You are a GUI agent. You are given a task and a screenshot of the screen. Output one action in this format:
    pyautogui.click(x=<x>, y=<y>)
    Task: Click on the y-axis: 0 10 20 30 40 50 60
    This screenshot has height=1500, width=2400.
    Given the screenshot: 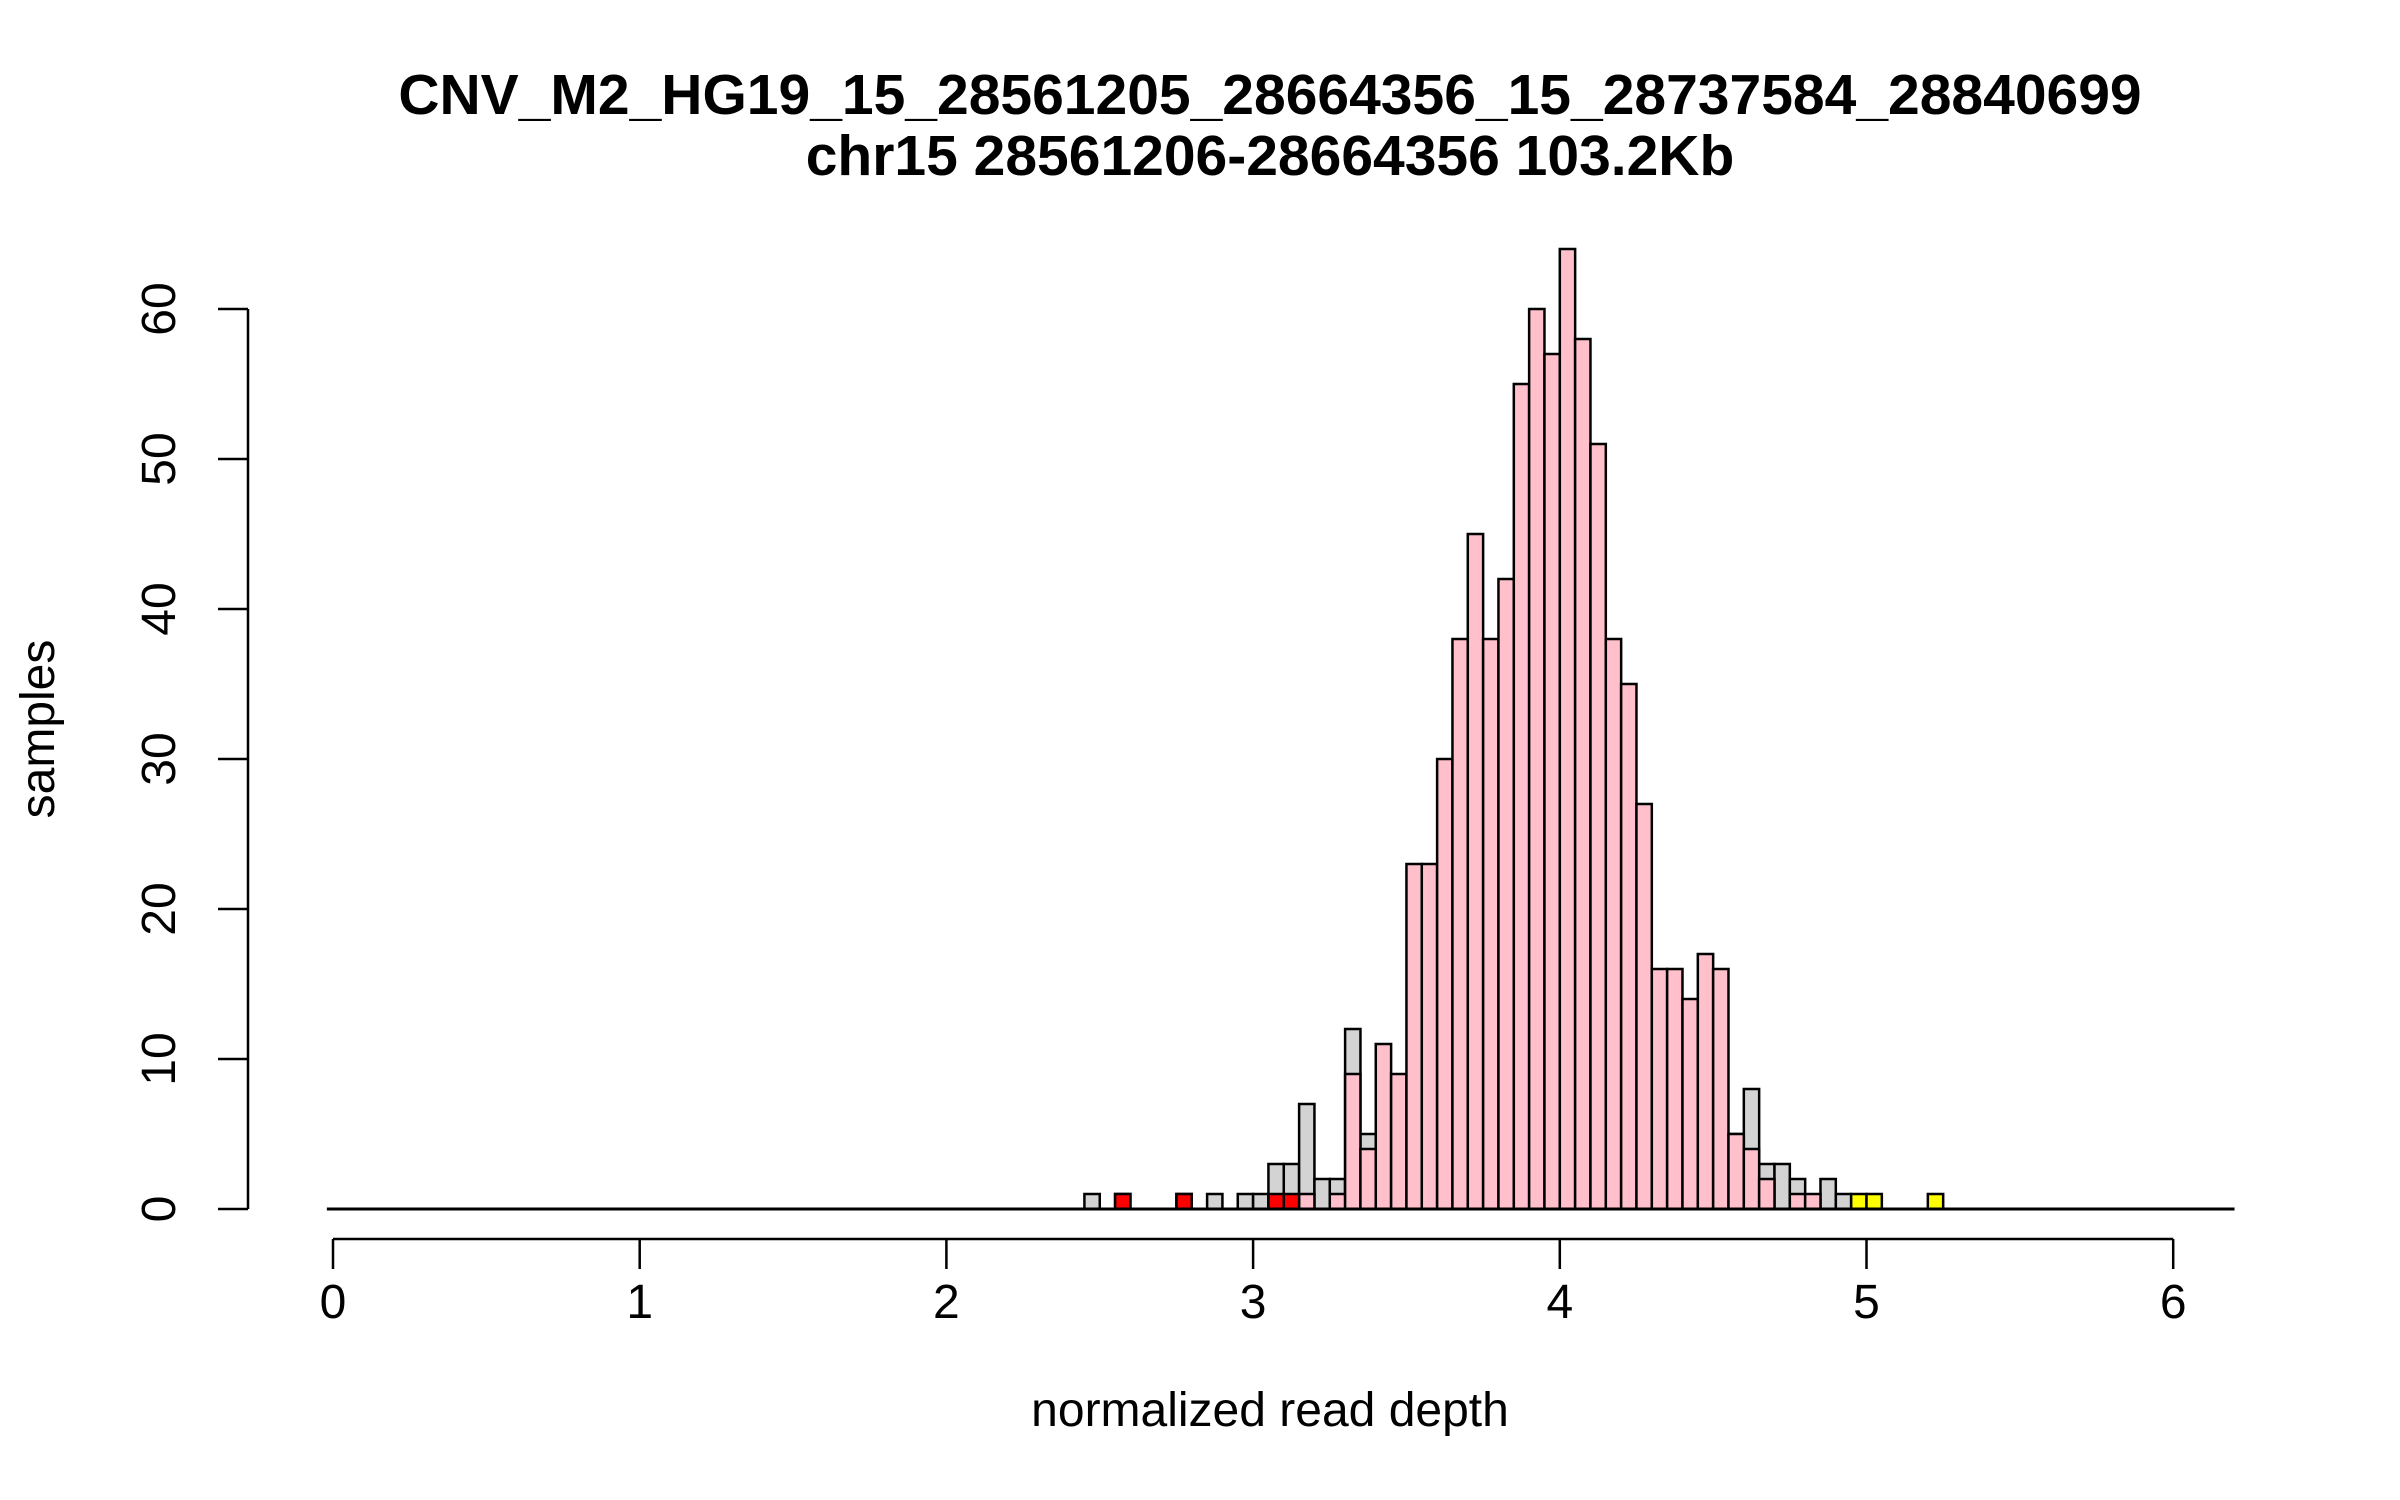 What is the action you would take?
    pyautogui.click(x=191, y=752)
    